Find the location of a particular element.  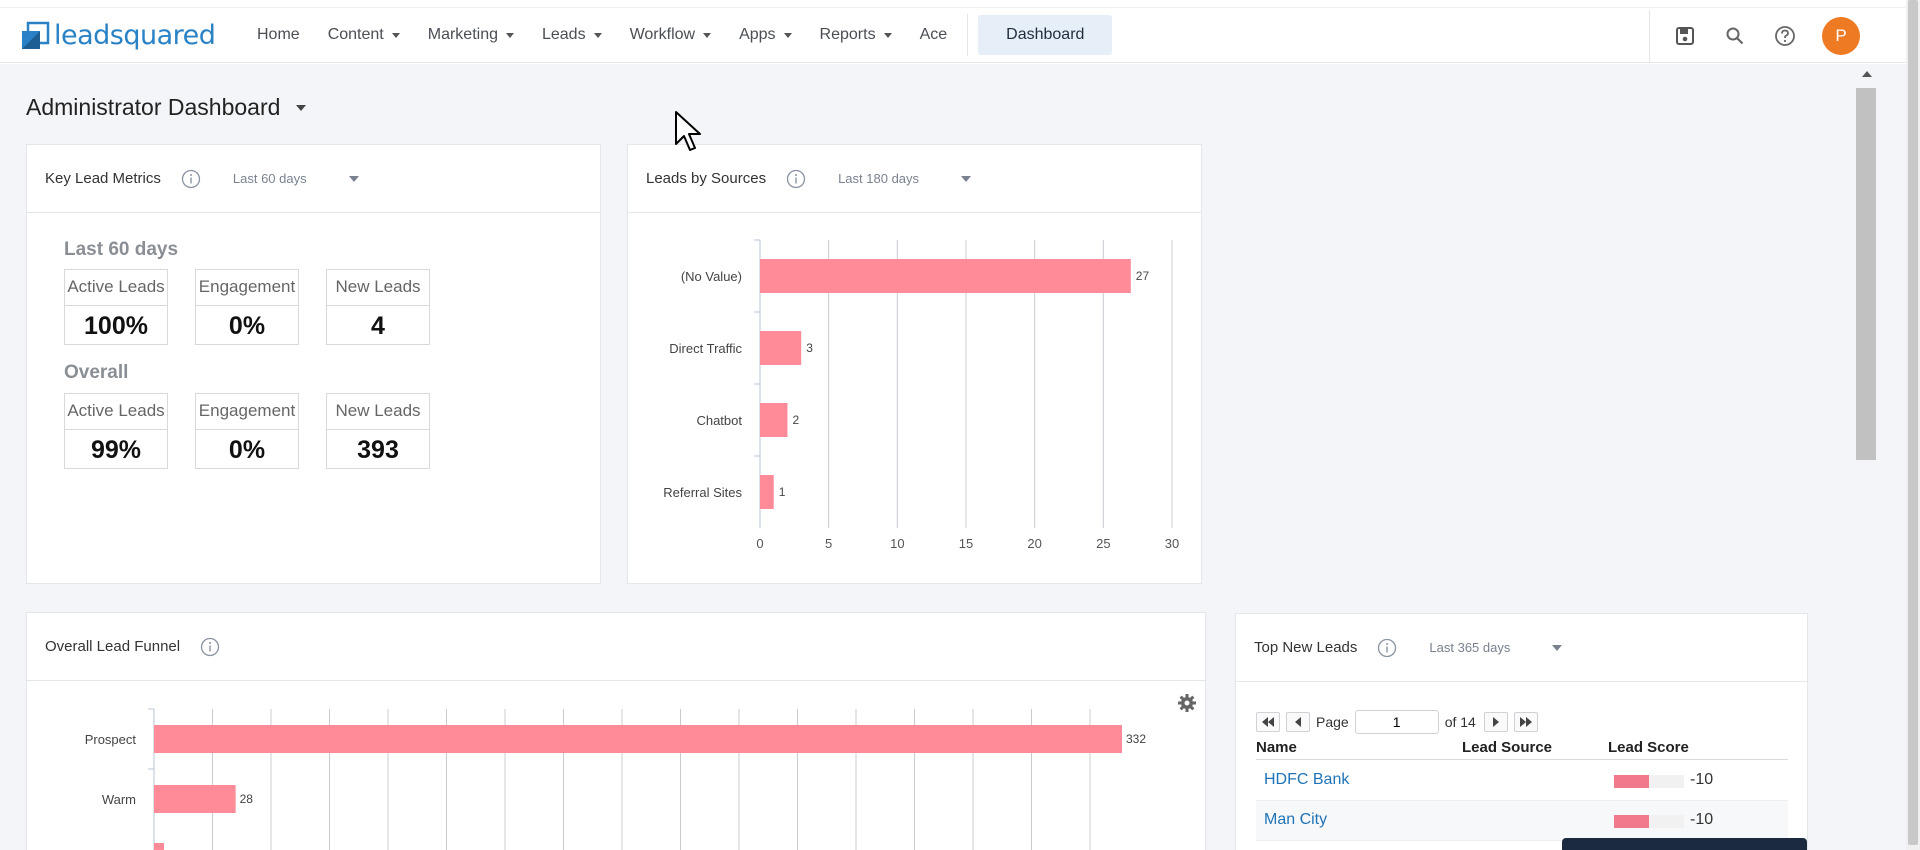

nav-apps-label: Apps is located at coordinates (757, 34).